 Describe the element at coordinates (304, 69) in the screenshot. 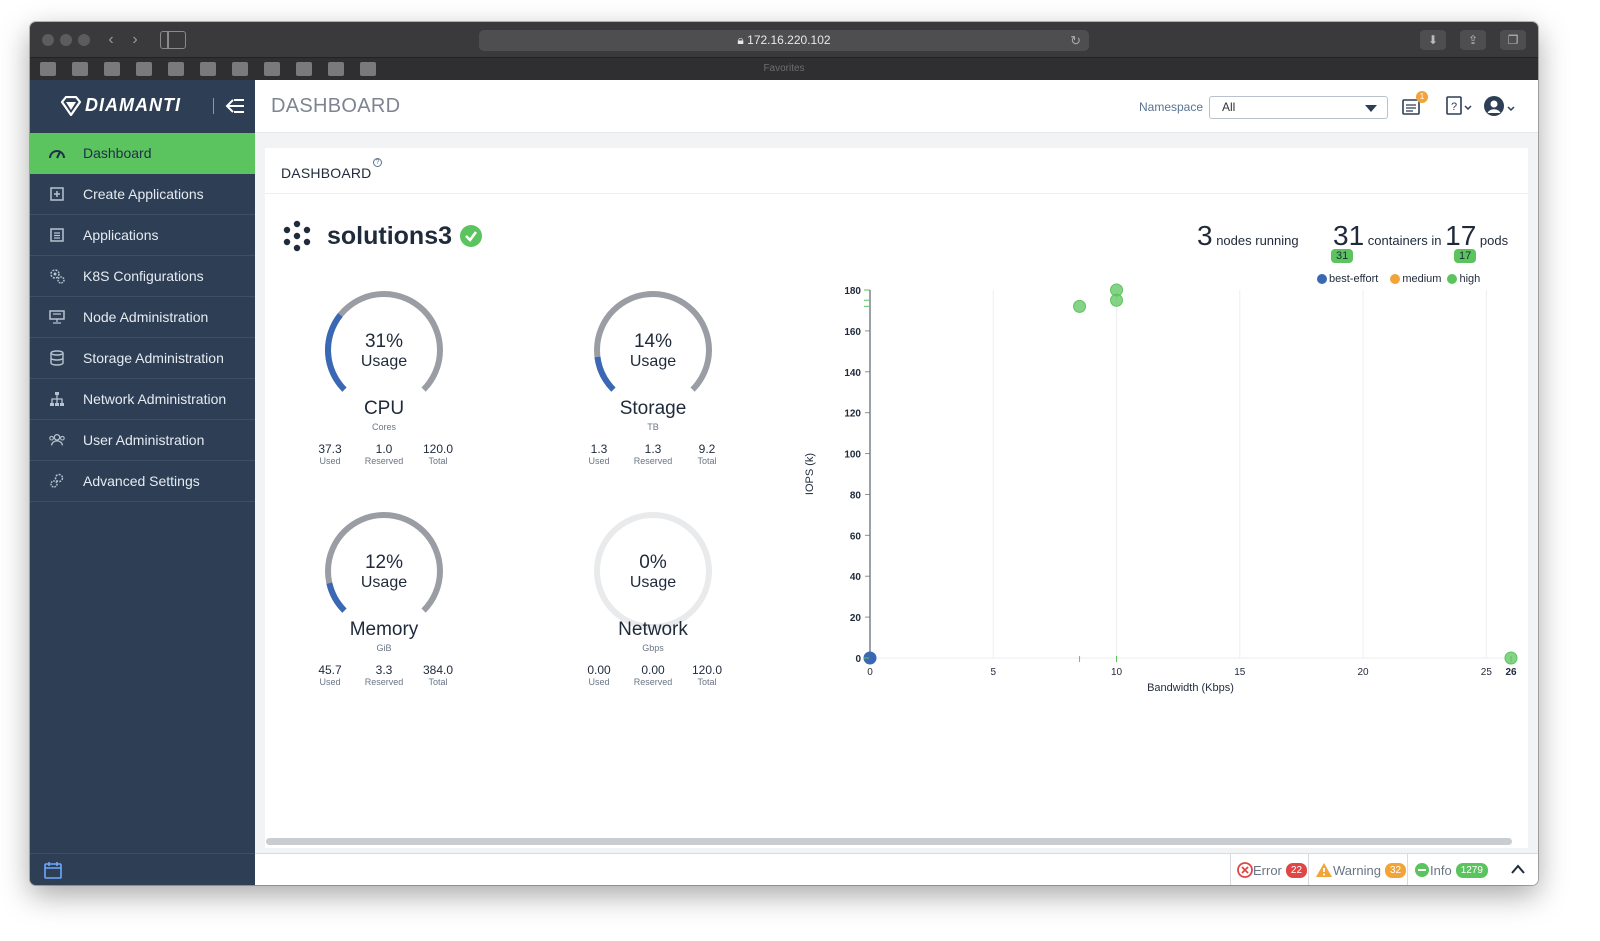

I see `favorite-user-icon` at that location.